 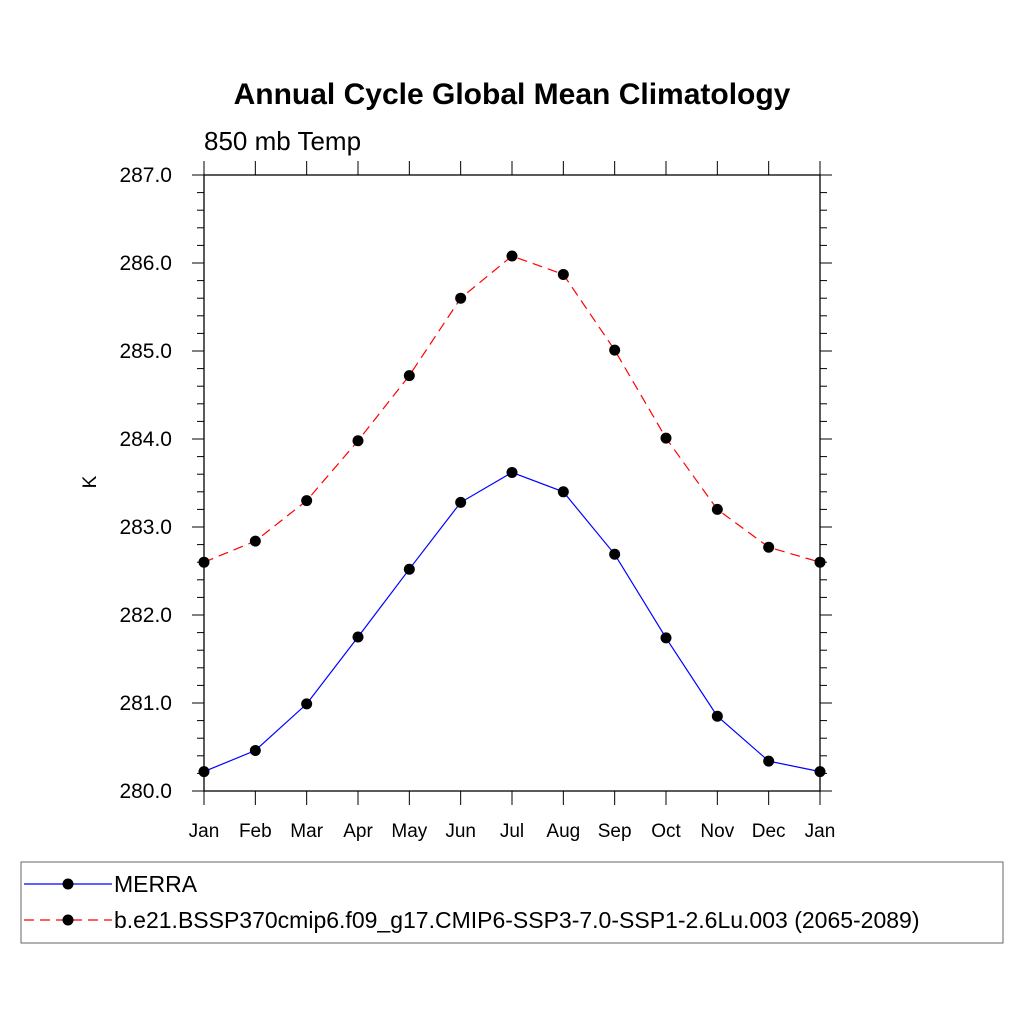 I want to click on legend-box, so click(x=512, y=902).